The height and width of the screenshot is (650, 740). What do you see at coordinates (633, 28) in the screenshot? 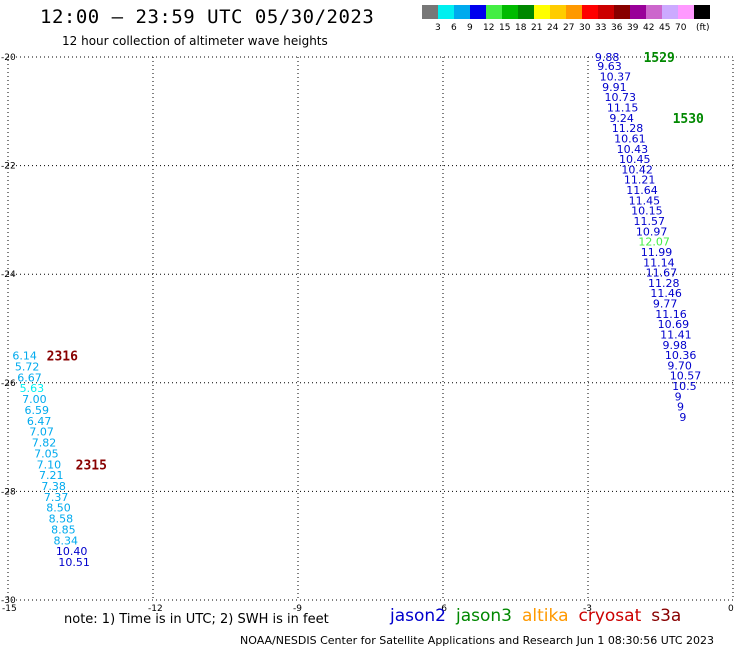
I see `colorbar-label: 39` at bounding box center [633, 28].